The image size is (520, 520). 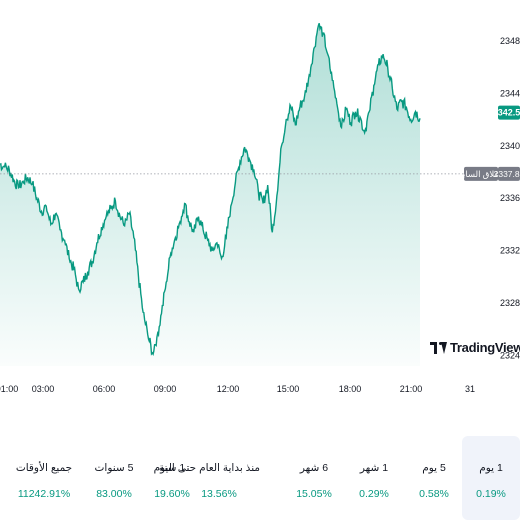 What do you see at coordinates (438, 347) in the screenshot?
I see `tradingview-mark-icon` at bounding box center [438, 347].